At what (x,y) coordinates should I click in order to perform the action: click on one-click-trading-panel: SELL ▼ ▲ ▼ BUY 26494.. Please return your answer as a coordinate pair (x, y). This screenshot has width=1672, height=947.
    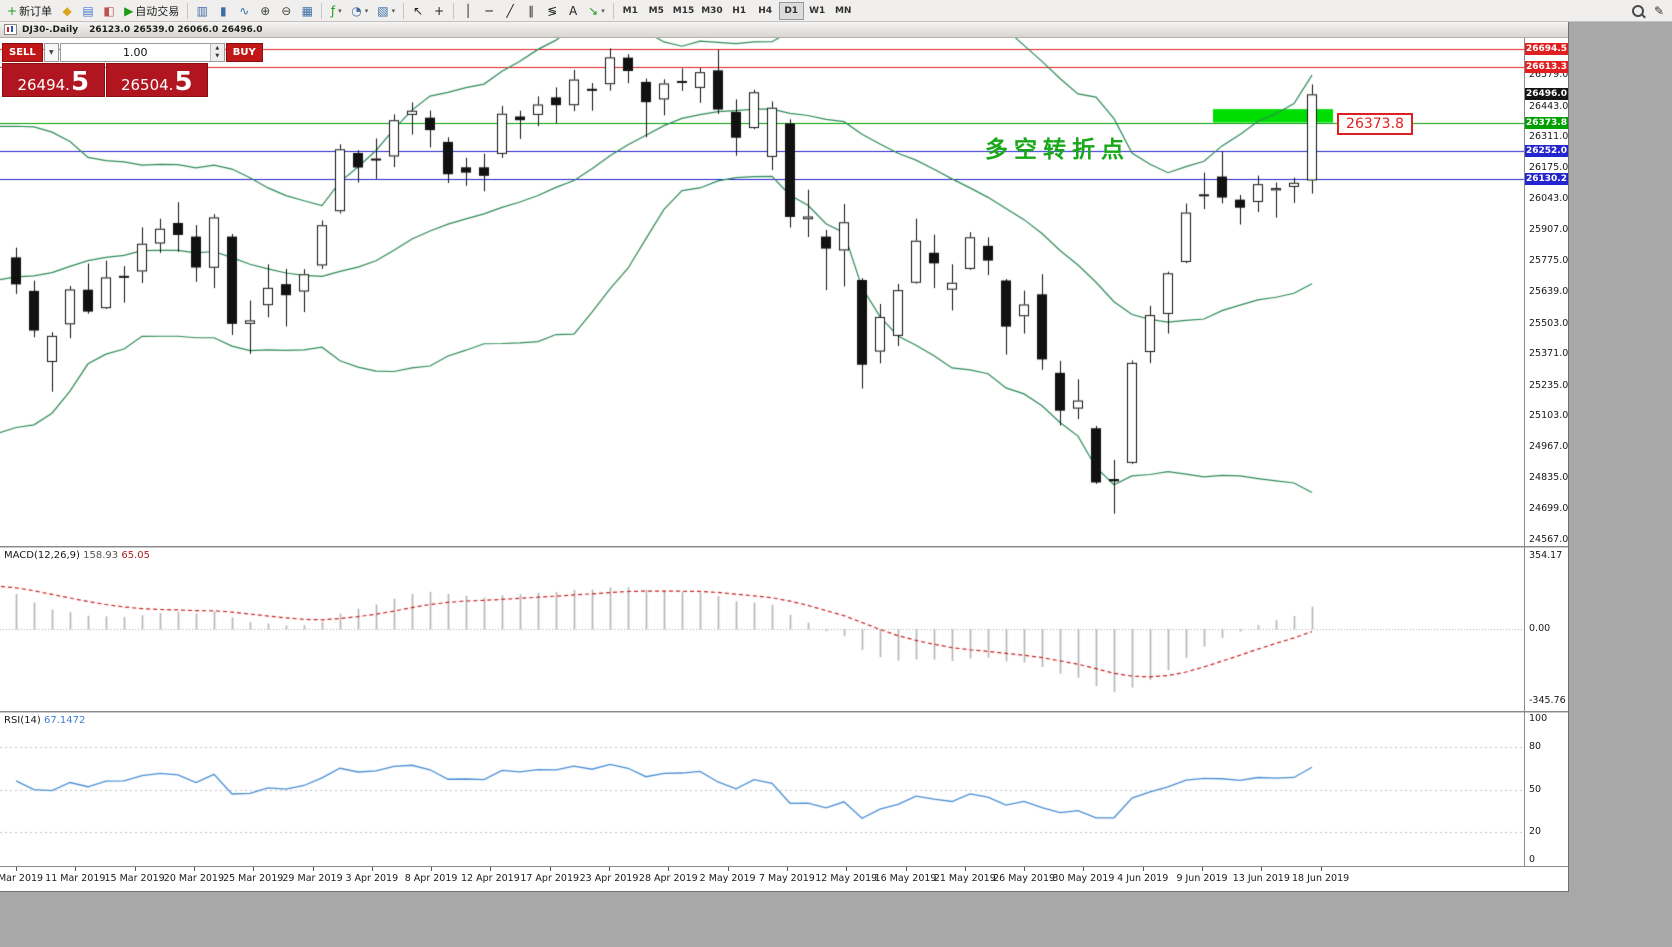
    Looking at the image, I should click on (132, 70).